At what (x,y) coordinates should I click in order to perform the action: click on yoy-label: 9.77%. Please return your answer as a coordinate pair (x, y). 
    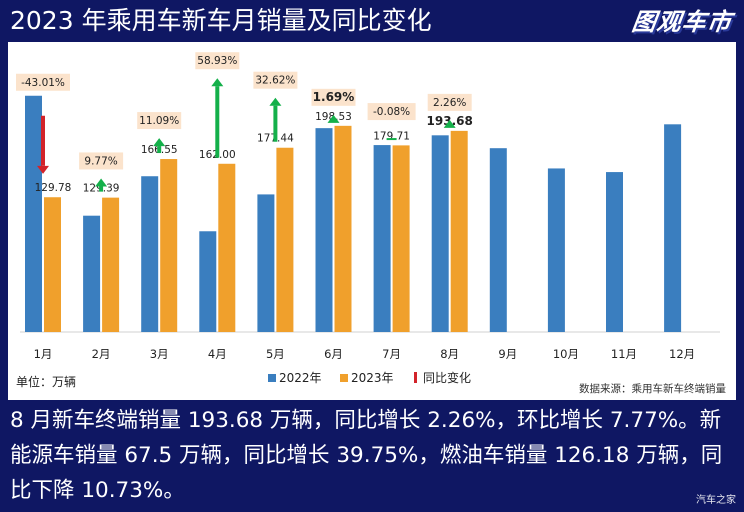
    Looking at the image, I should click on (100, 161).